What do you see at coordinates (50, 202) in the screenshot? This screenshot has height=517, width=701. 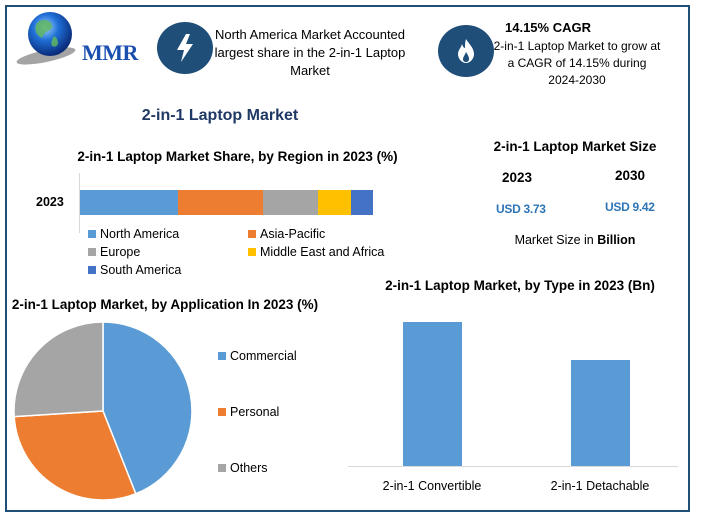 I see `region-chart-category-label: 2023` at bounding box center [50, 202].